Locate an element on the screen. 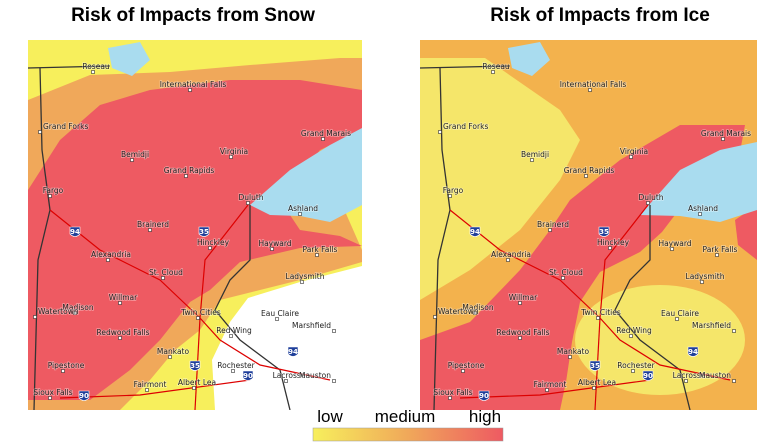 This screenshot has width=780, height=448. city-label: Grand Forks is located at coordinates (465, 126).